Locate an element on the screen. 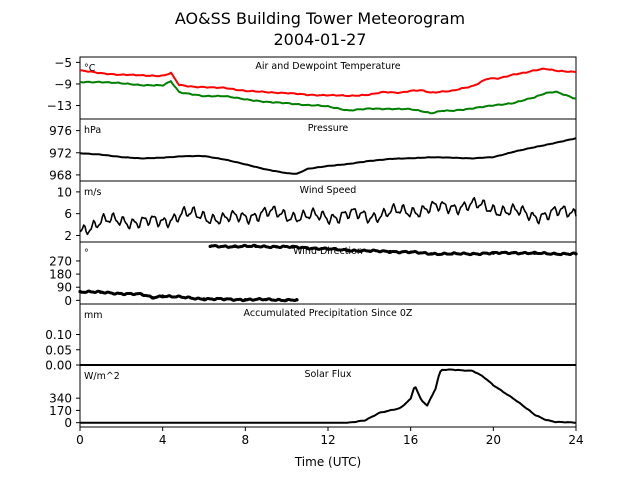 The height and width of the screenshot is (480, 640). panel-title: Accumulated Precipitation Since 0Z is located at coordinates (328, 313).